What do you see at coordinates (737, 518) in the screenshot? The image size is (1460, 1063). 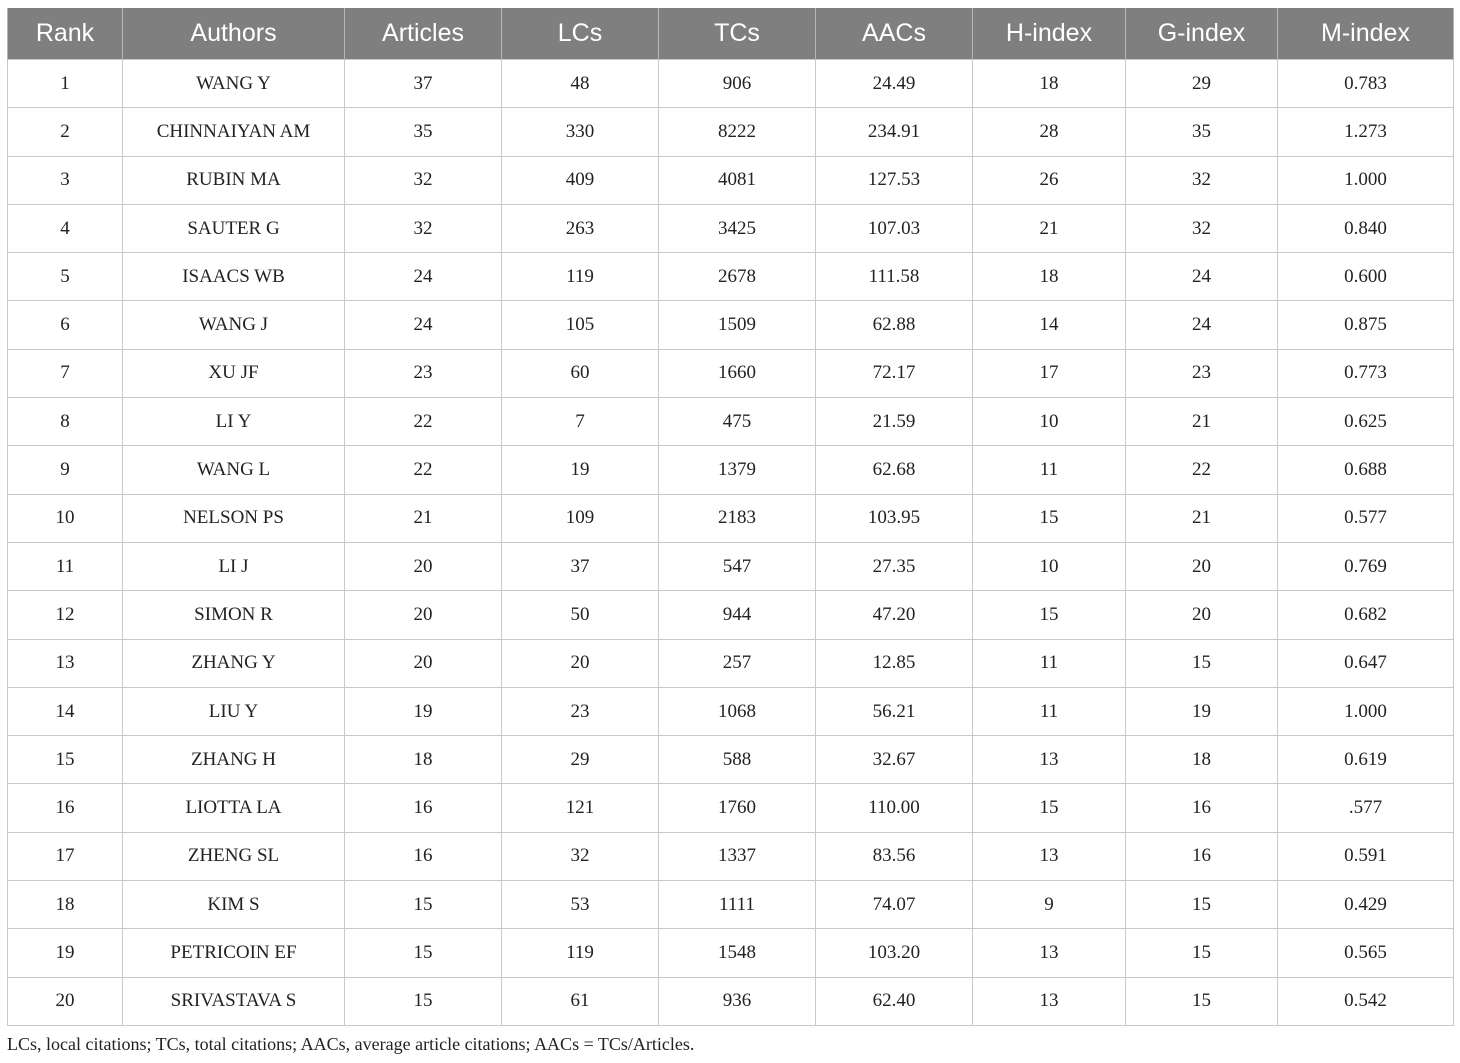 I see `table-cell: 2183` at bounding box center [737, 518].